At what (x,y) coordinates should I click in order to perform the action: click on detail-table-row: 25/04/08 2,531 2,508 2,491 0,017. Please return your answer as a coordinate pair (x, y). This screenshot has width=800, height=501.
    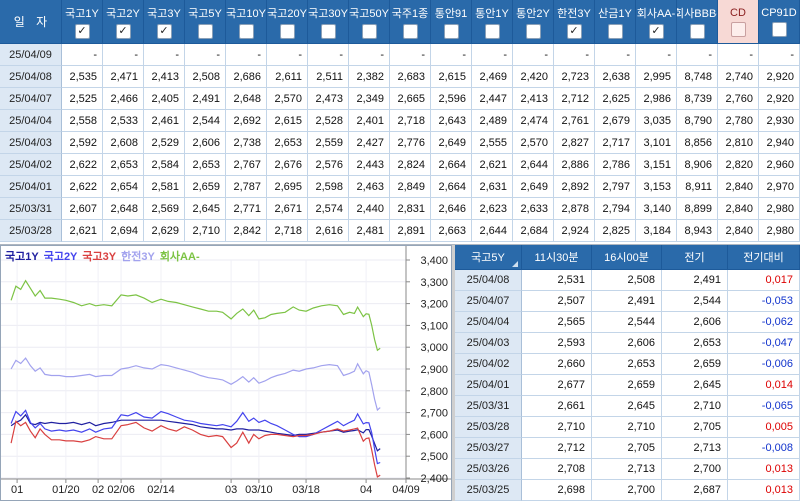
    Looking at the image, I should click on (627, 280).